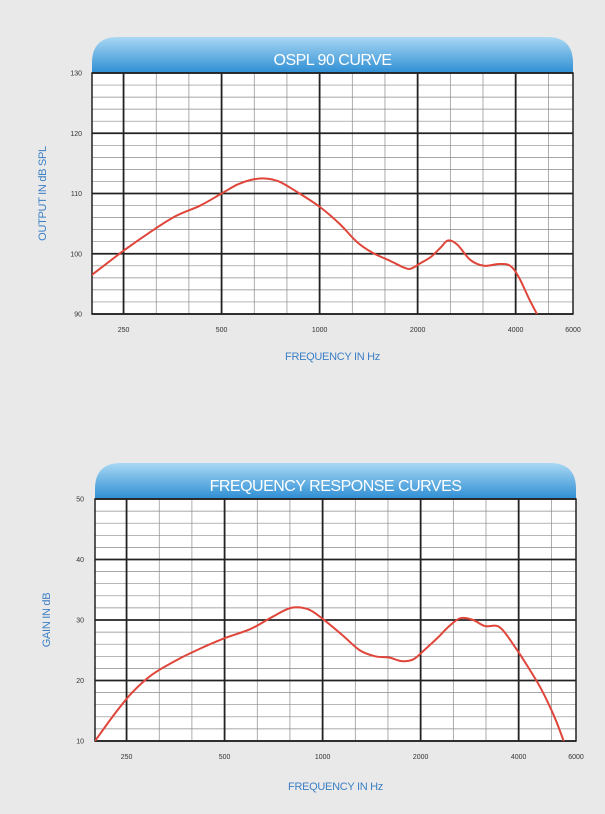 The width and height of the screenshot is (605, 814). Describe the element at coordinates (47, 620) in the screenshot. I see `y-axis-title: GAIN IN dB` at that location.